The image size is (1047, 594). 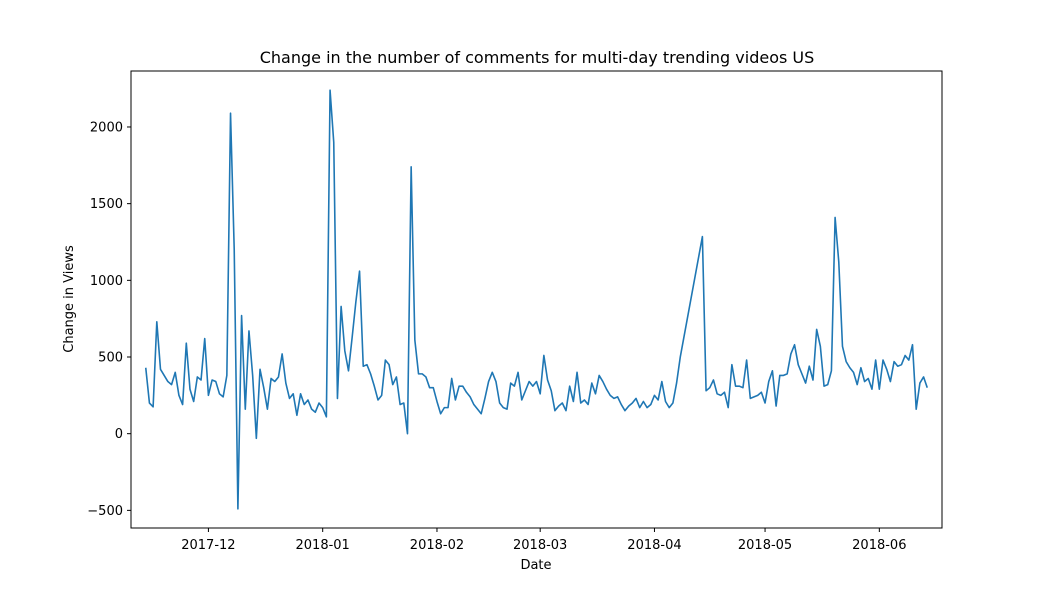 What do you see at coordinates (208, 545) in the screenshot?
I see `x-tick-label: 2017-12` at bounding box center [208, 545].